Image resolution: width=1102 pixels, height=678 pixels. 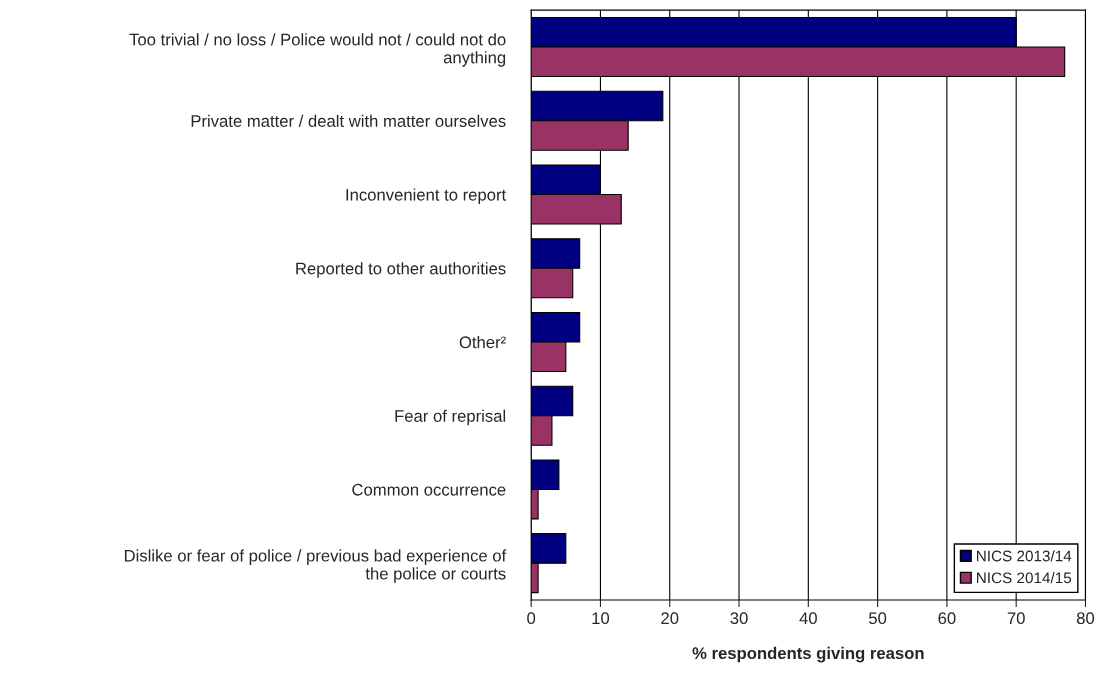 What do you see at coordinates (808, 654) in the screenshot?
I see `x-axis-title: % respondents giving reason` at bounding box center [808, 654].